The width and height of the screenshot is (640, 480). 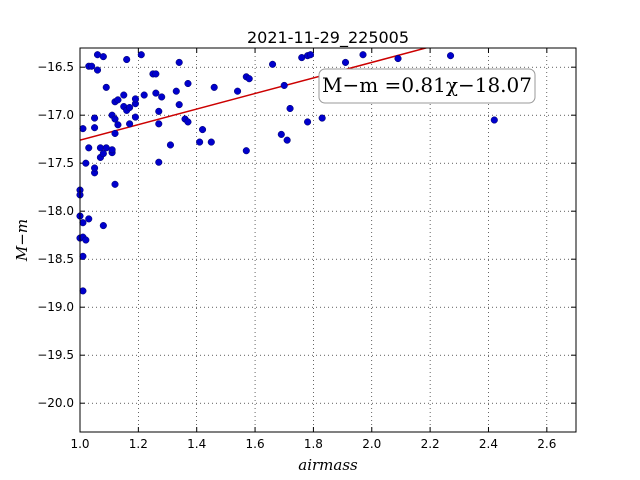 What do you see at coordinates (196, 444) in the screenshot?
I see `x-tick-label: 1.4` at bounding box center [196, 444].